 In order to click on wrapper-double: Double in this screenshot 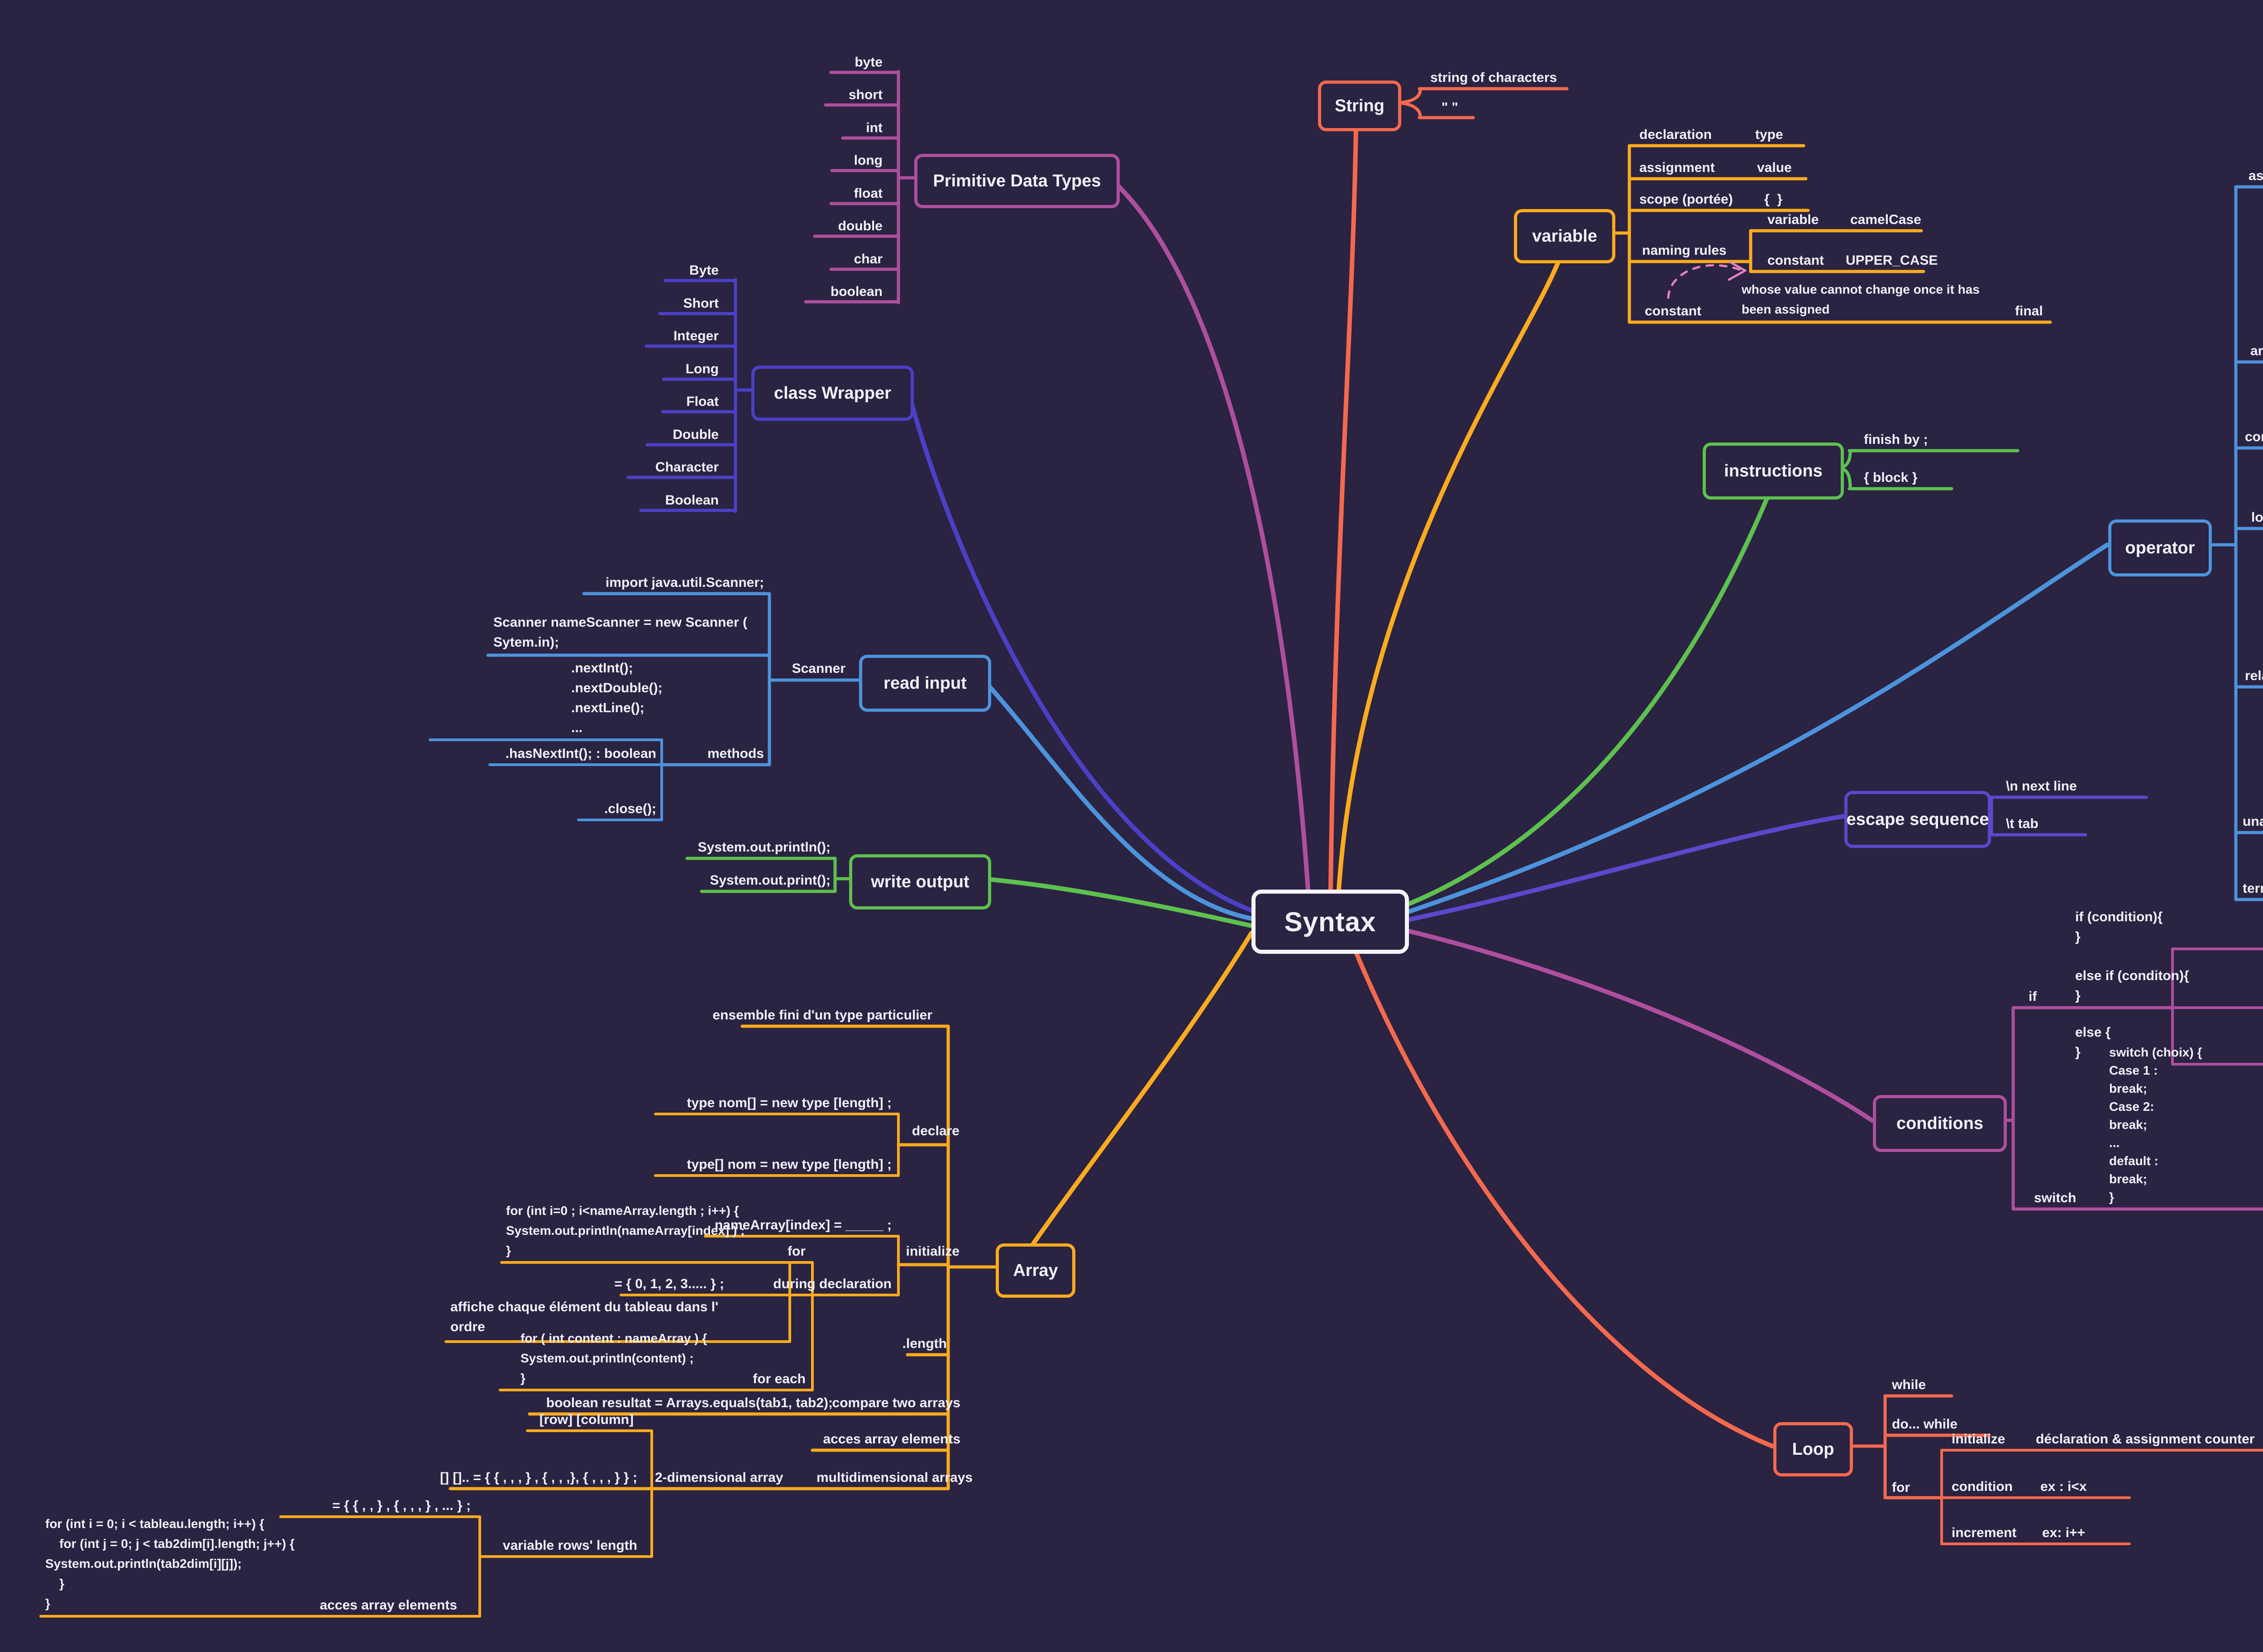, I will do `click(696, 434)`.